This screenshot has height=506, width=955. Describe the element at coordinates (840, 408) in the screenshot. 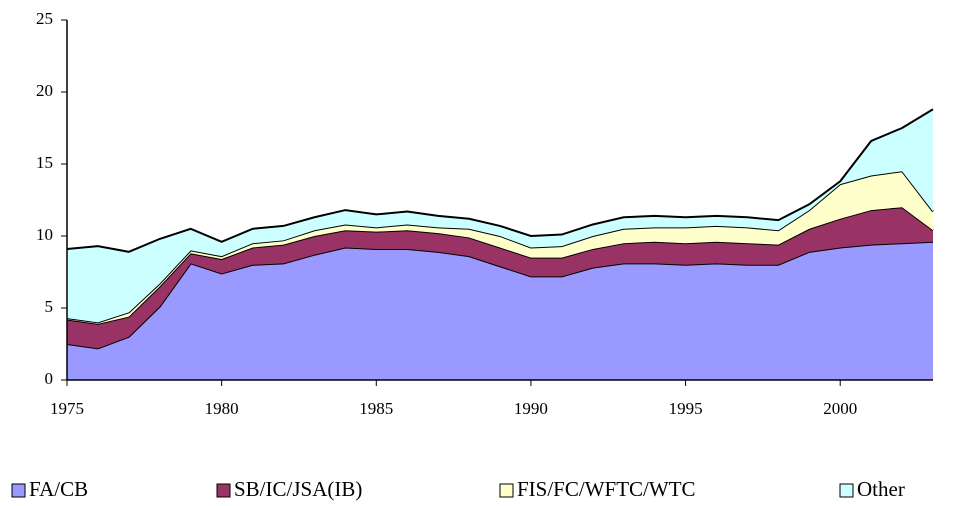

I see `x-tick-label: 2000` at that location.